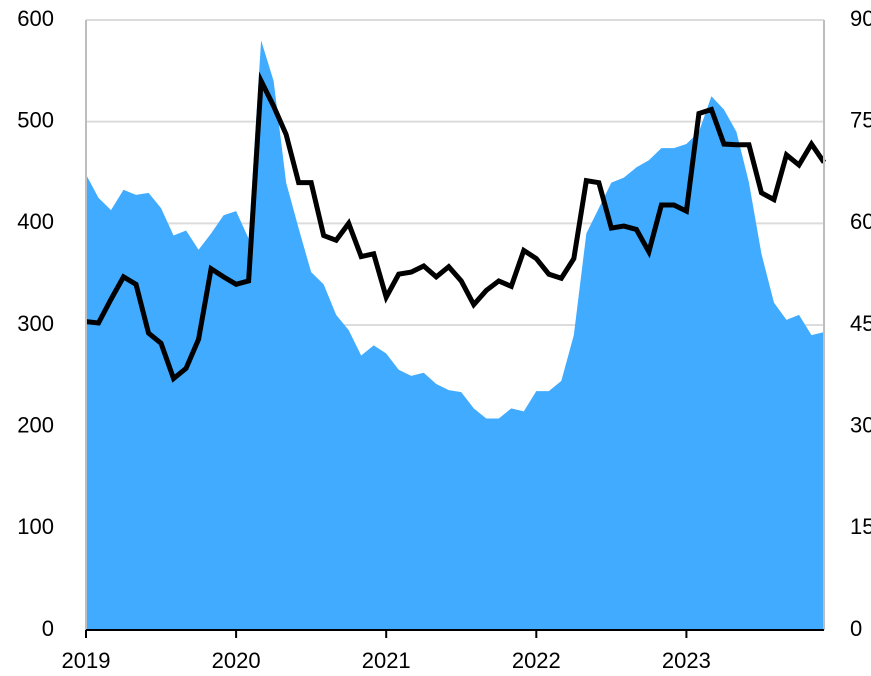 This screenshot has height=676, width=871. Describe the element at coordinates (386, 660) in the screenshot. I see `x-tick-label: 2021` at that location.